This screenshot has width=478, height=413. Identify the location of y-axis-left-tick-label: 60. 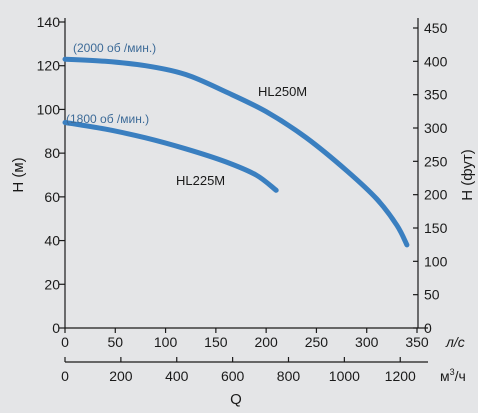
(52, 197).